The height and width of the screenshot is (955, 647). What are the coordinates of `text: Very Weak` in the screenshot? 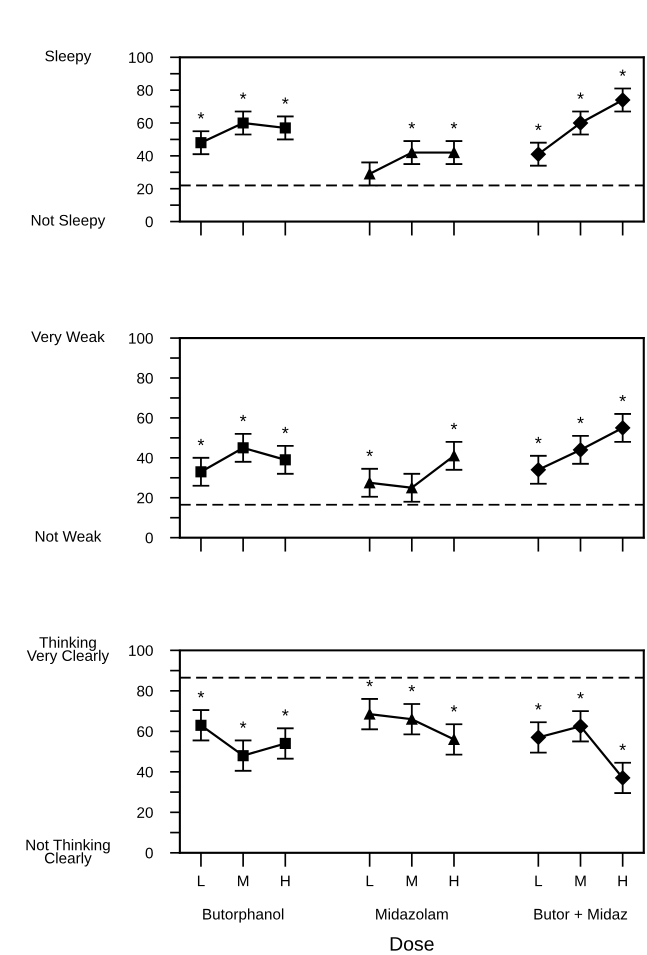 It's located at (68, 338).